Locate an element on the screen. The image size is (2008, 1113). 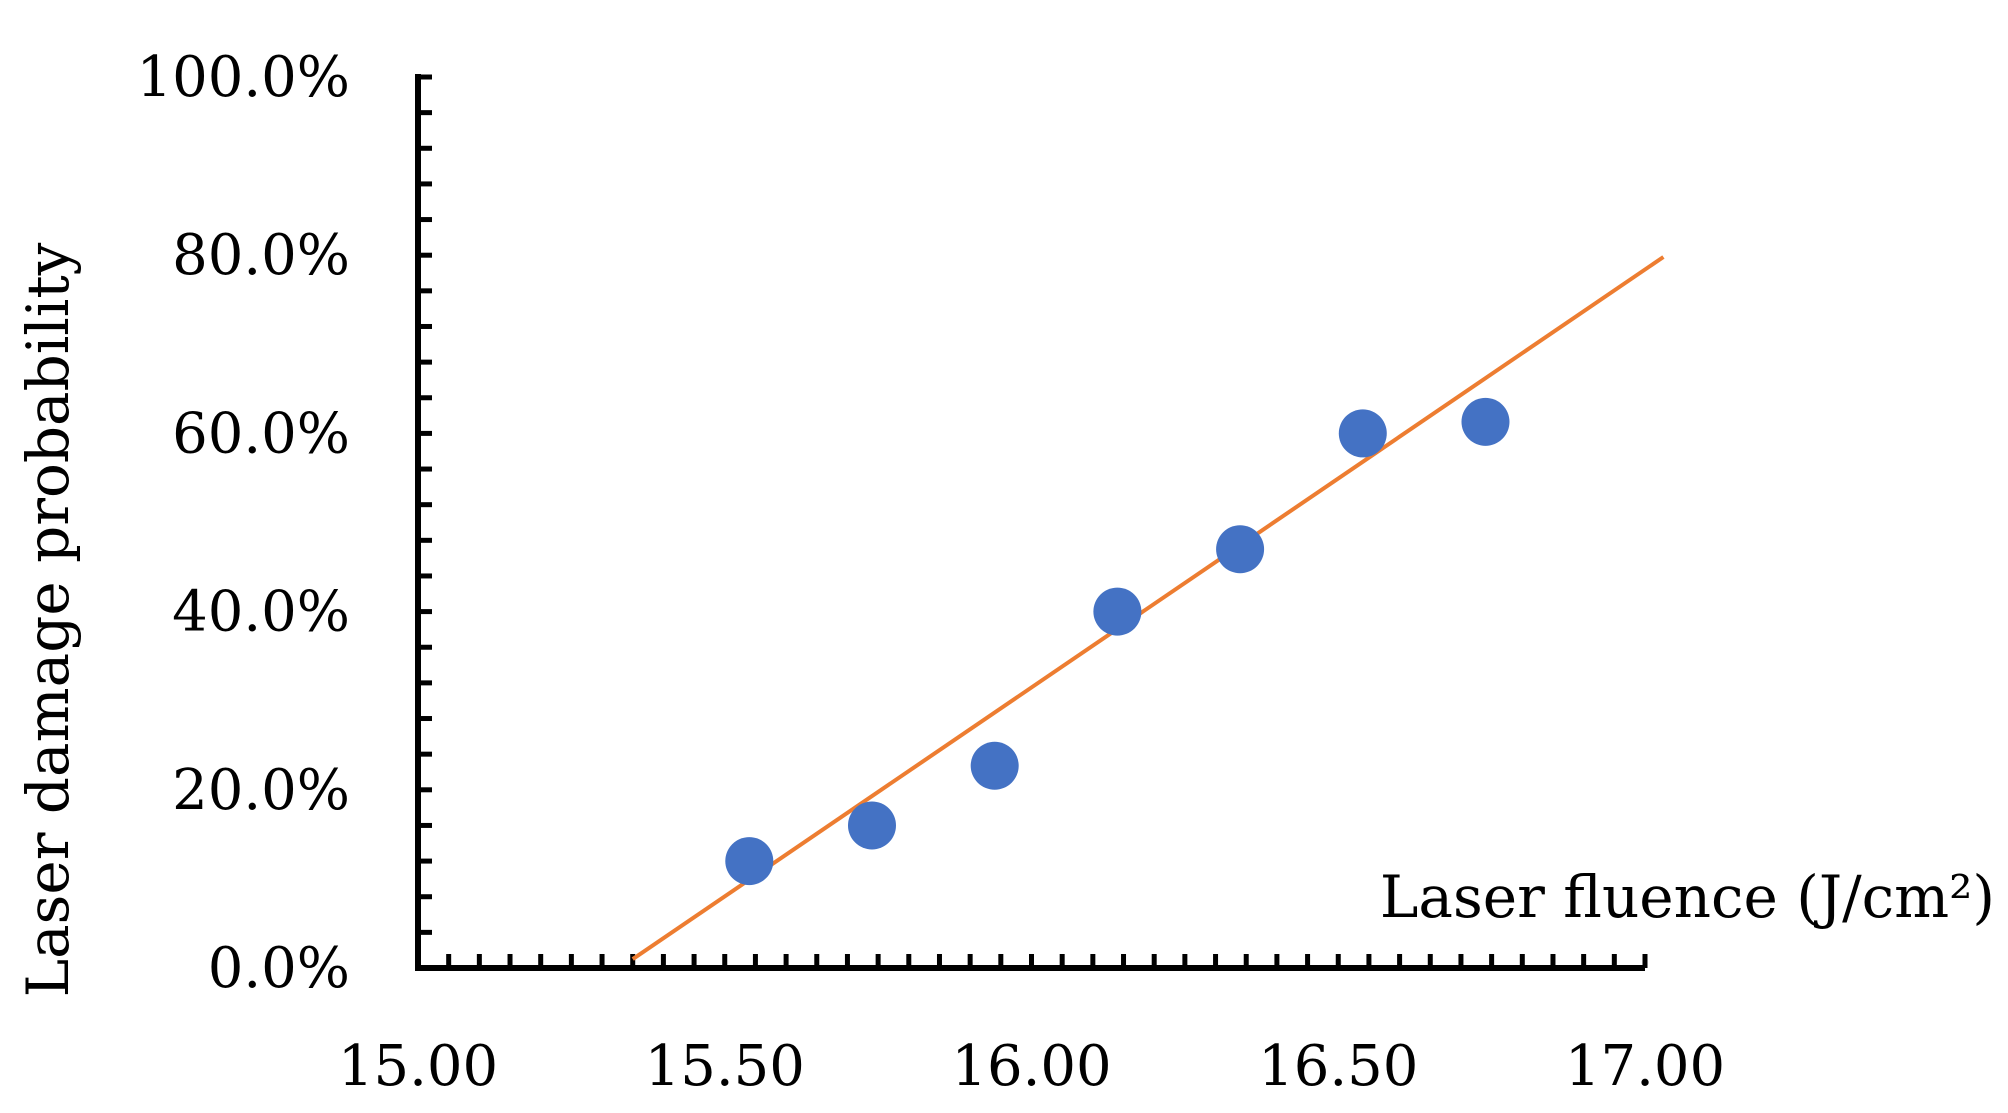
x-tick-label: 16.50 is located at coordinates (1338, 1066).